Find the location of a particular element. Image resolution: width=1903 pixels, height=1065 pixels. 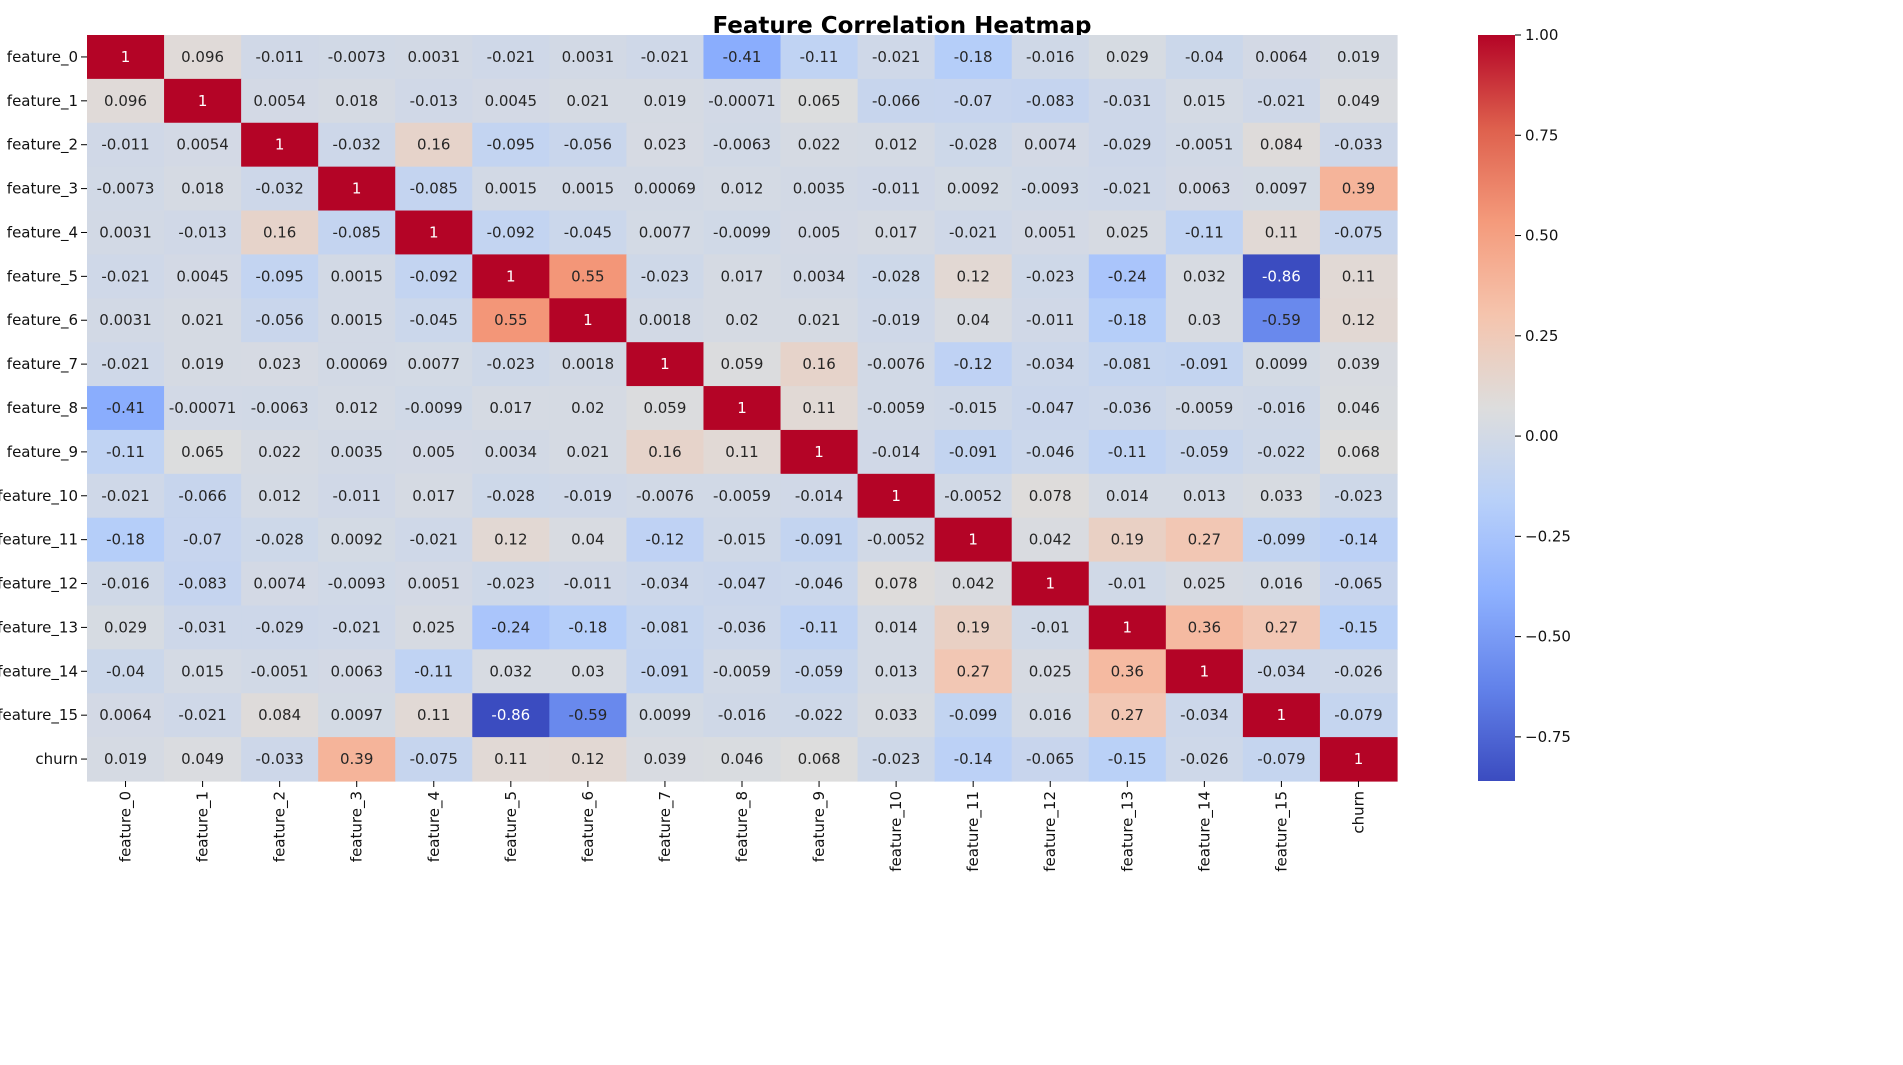

cell-value-label: -0.065 is located at coordinates (1358, 584).